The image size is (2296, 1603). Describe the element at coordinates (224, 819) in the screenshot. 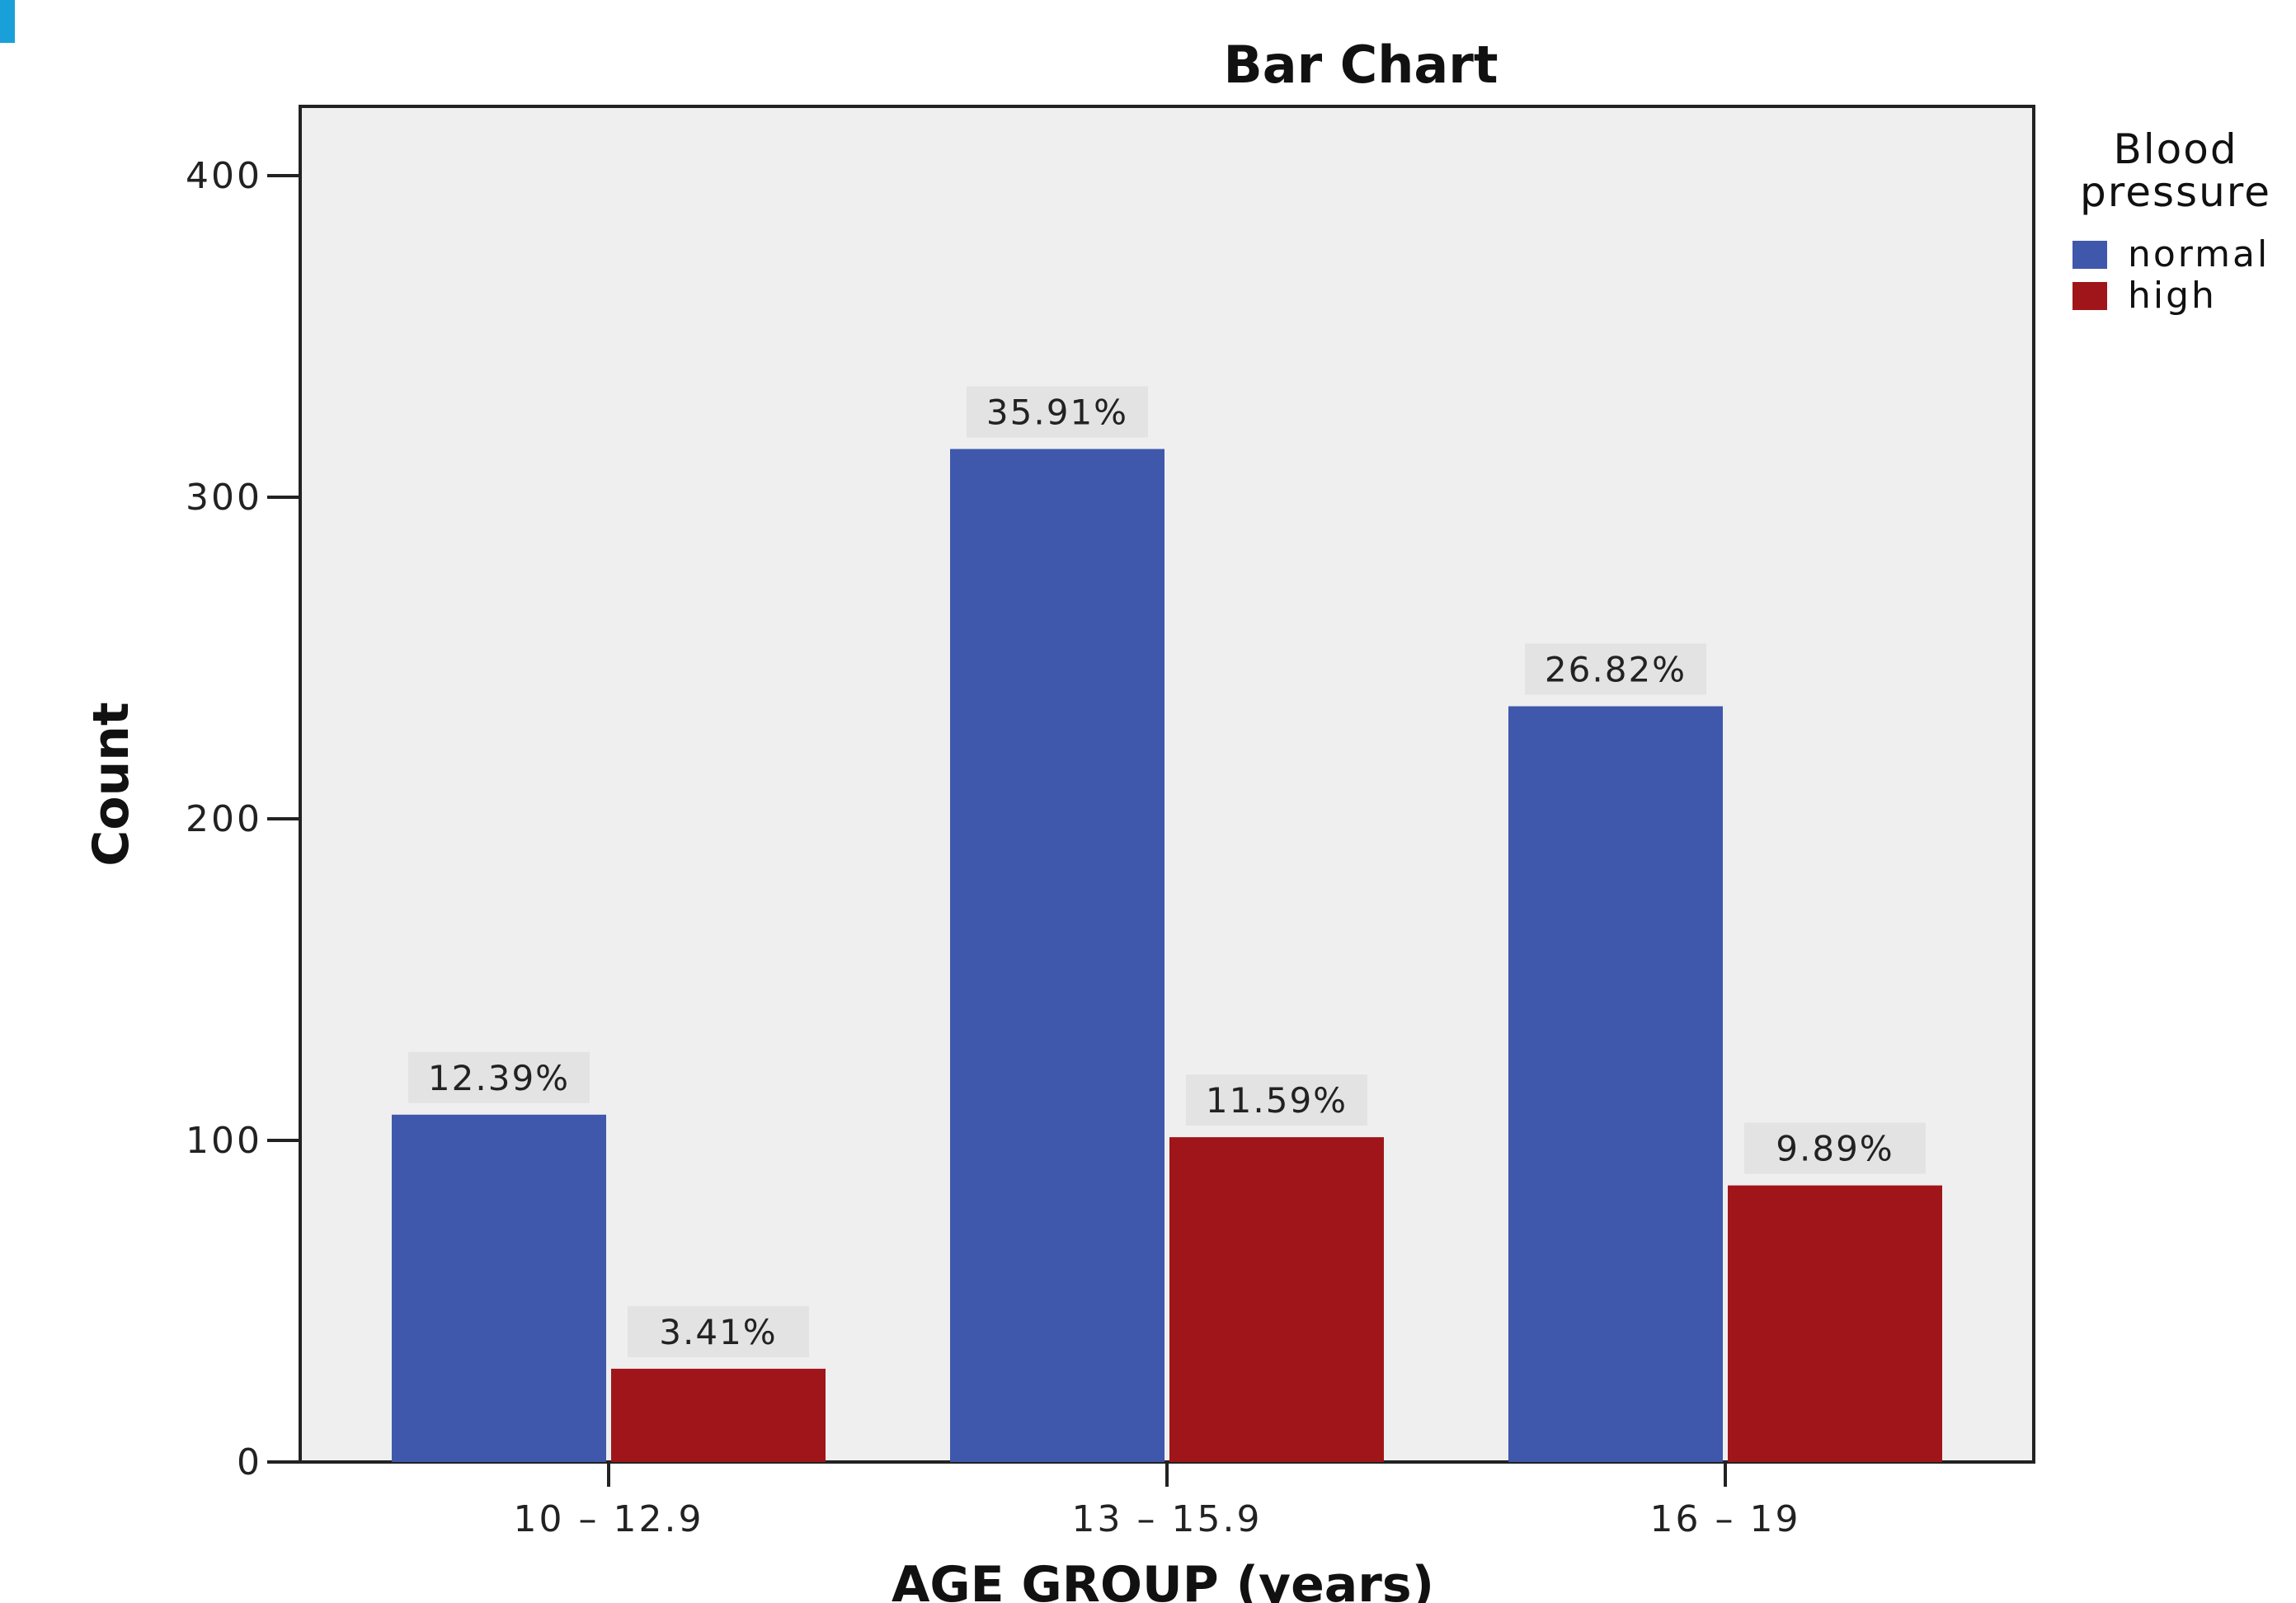

I see `y-tick-label: 200` at that location.